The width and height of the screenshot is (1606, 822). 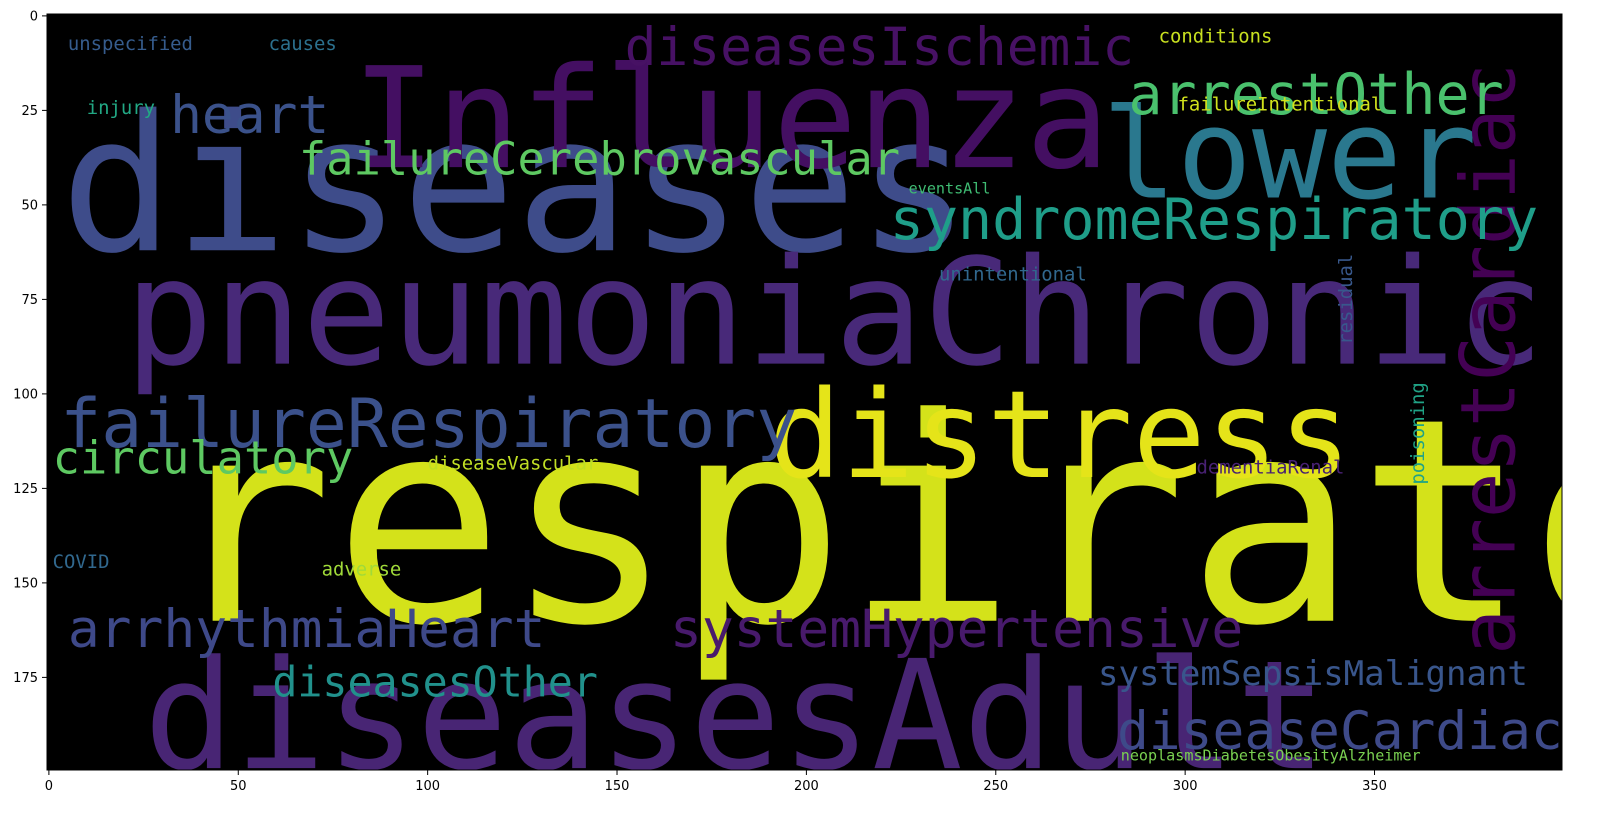 I want to click on word-lower: lower, so click(x=1289, y=154).